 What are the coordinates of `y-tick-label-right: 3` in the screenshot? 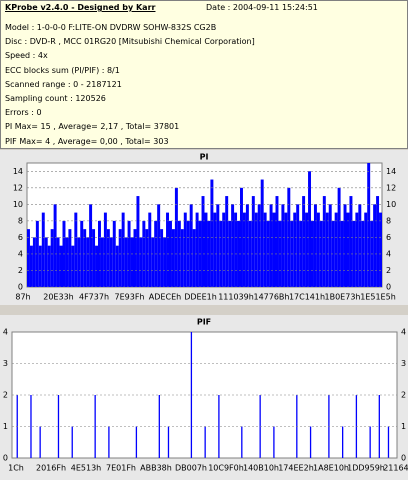 It's located at (403, 363).